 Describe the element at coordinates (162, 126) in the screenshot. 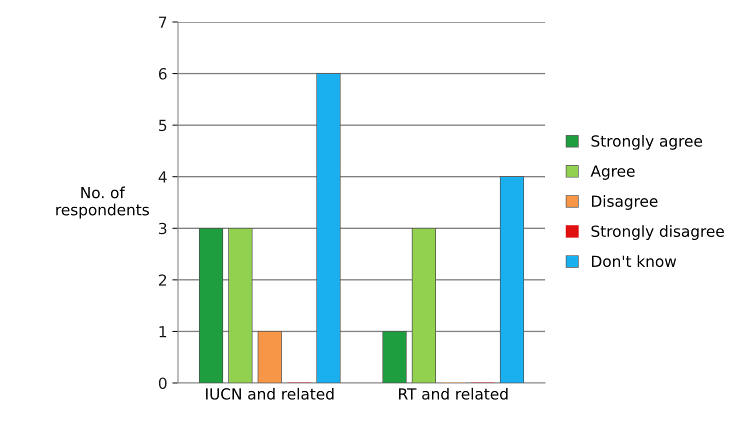

I see `y-tick-label: 5` at that location.